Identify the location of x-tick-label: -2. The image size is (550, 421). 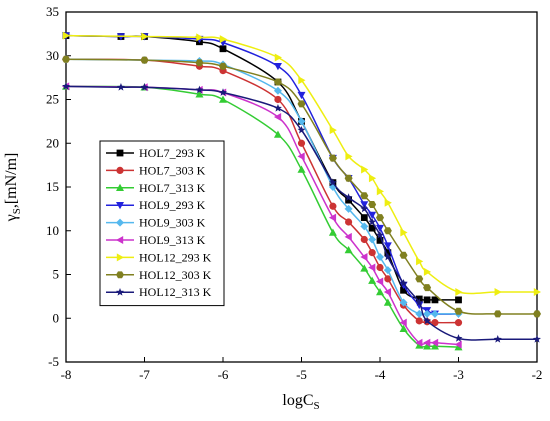
(537, 374).